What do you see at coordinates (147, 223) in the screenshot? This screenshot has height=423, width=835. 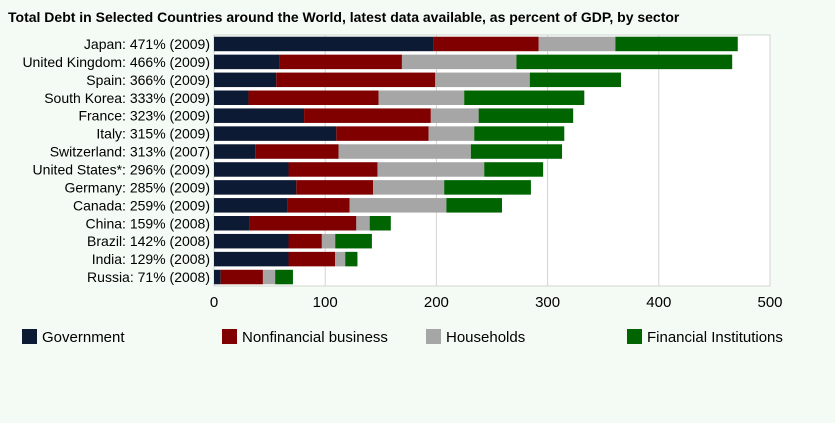 I see `category-label: China: 159% (2008)` at bounding box center [147, 223].